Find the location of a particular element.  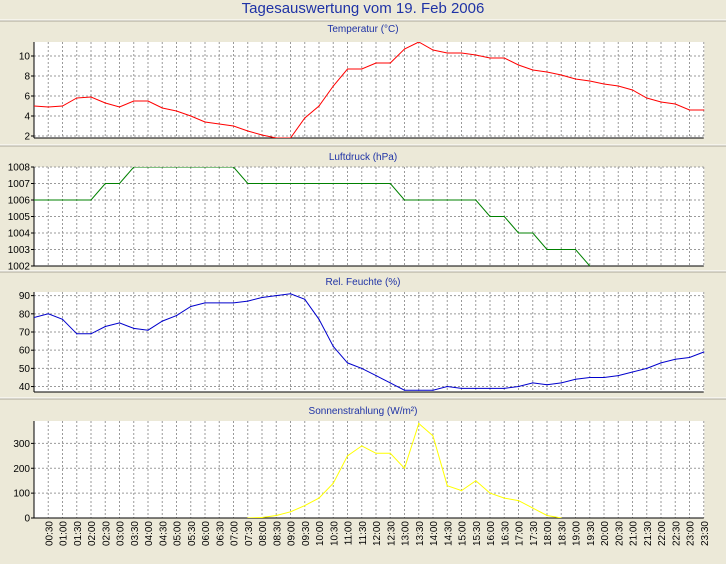

x-tick-label: 13:00 is located at coordinates (406, 533).